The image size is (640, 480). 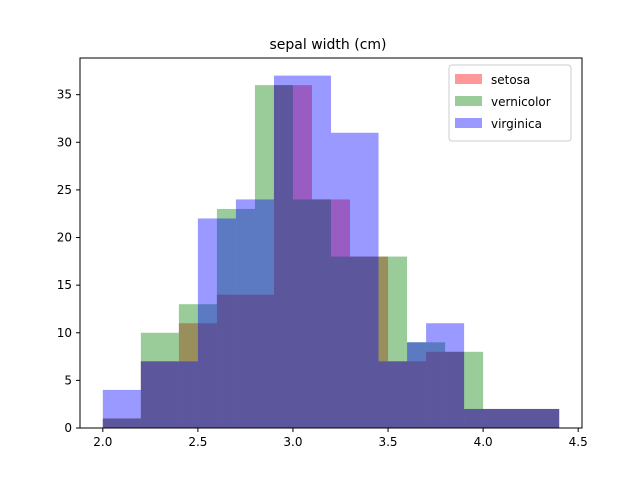 What do you see at coordinates (102, 442) in the screenshot?
I see `x-tick-label: 2.0` at bounding box center [102, 442].